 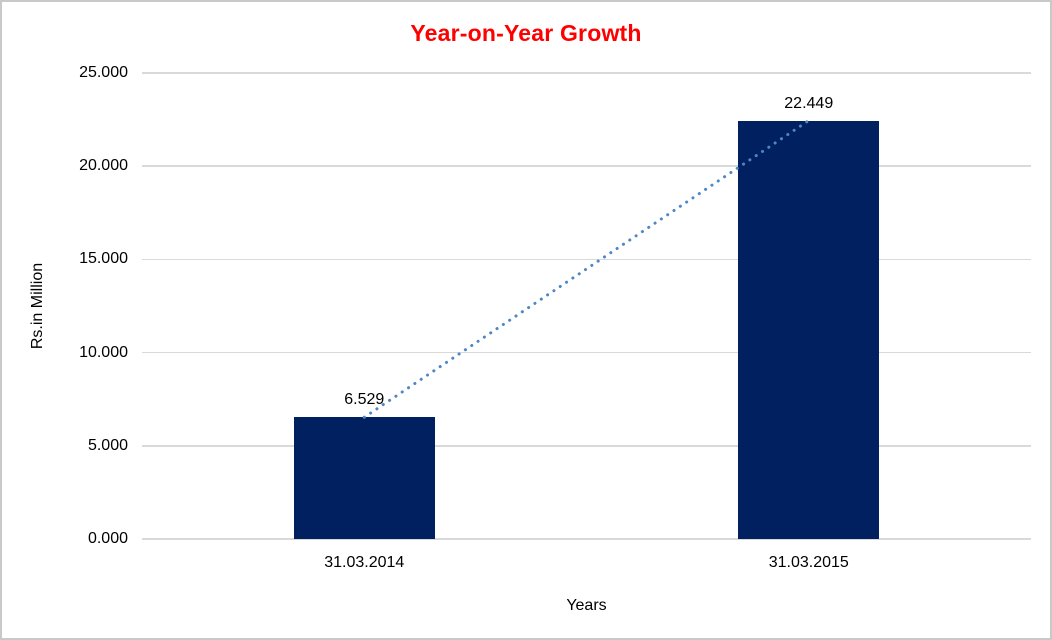 I want to click on value-label-31.03.2014: 6.529, so click(x=364, y=400).